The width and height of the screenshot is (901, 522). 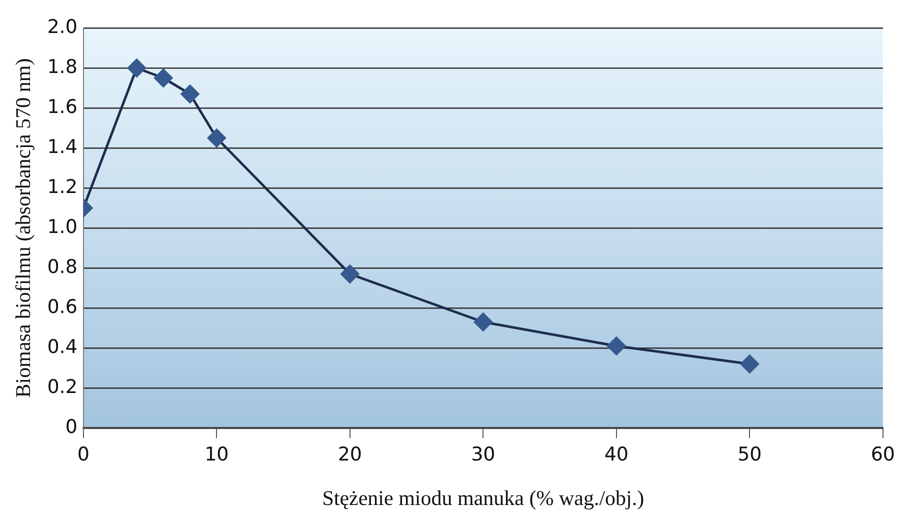 I want to click on x-tick-label: 20, so click(x=350, y=454).